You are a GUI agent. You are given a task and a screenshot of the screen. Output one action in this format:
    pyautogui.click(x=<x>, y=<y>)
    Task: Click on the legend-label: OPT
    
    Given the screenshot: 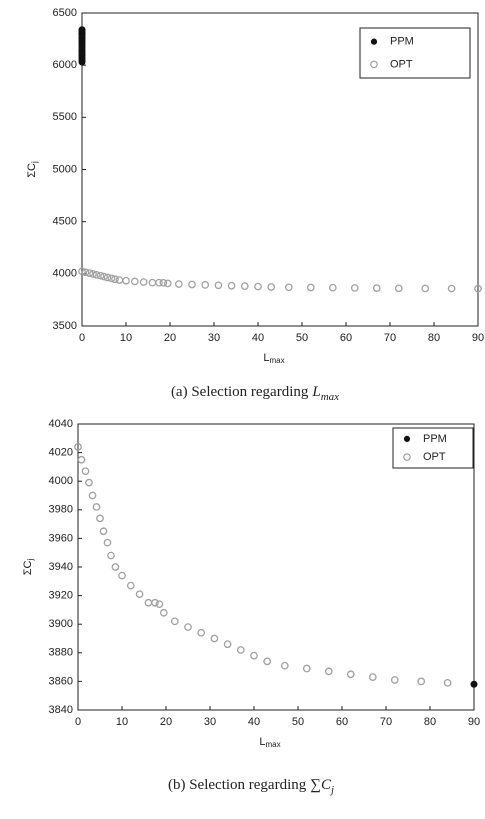 What is the action you would take?
    pyautogui.click(x=434, y=457)
    